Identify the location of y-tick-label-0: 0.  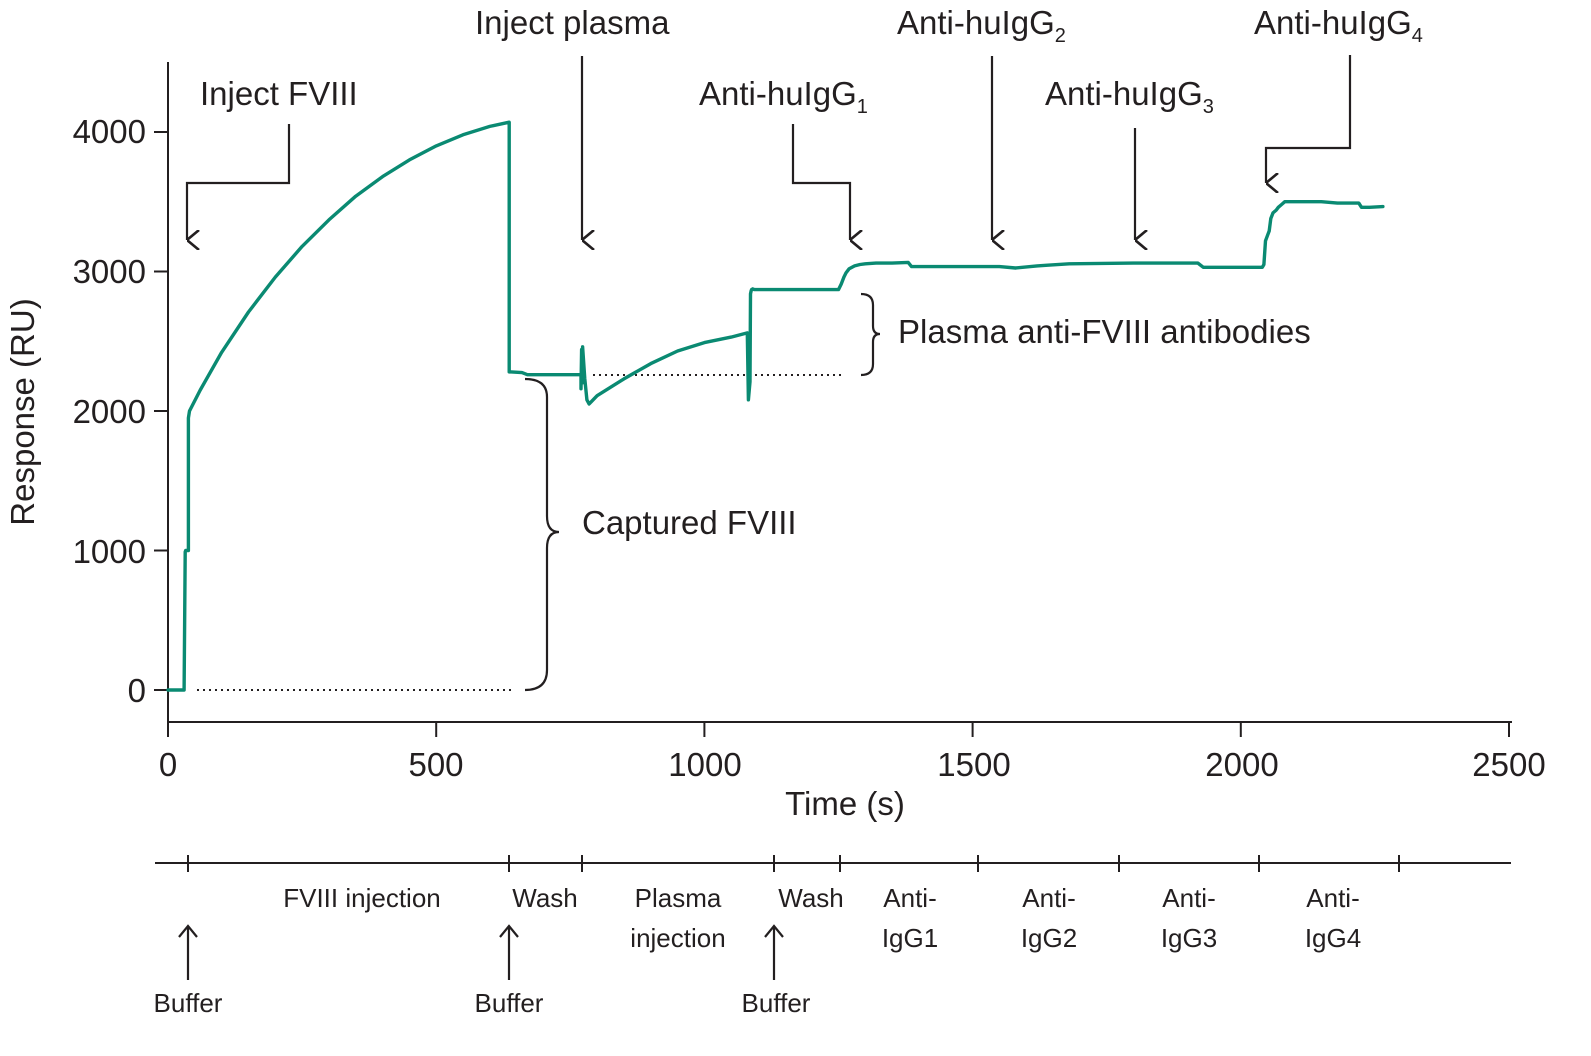
(137, 690).